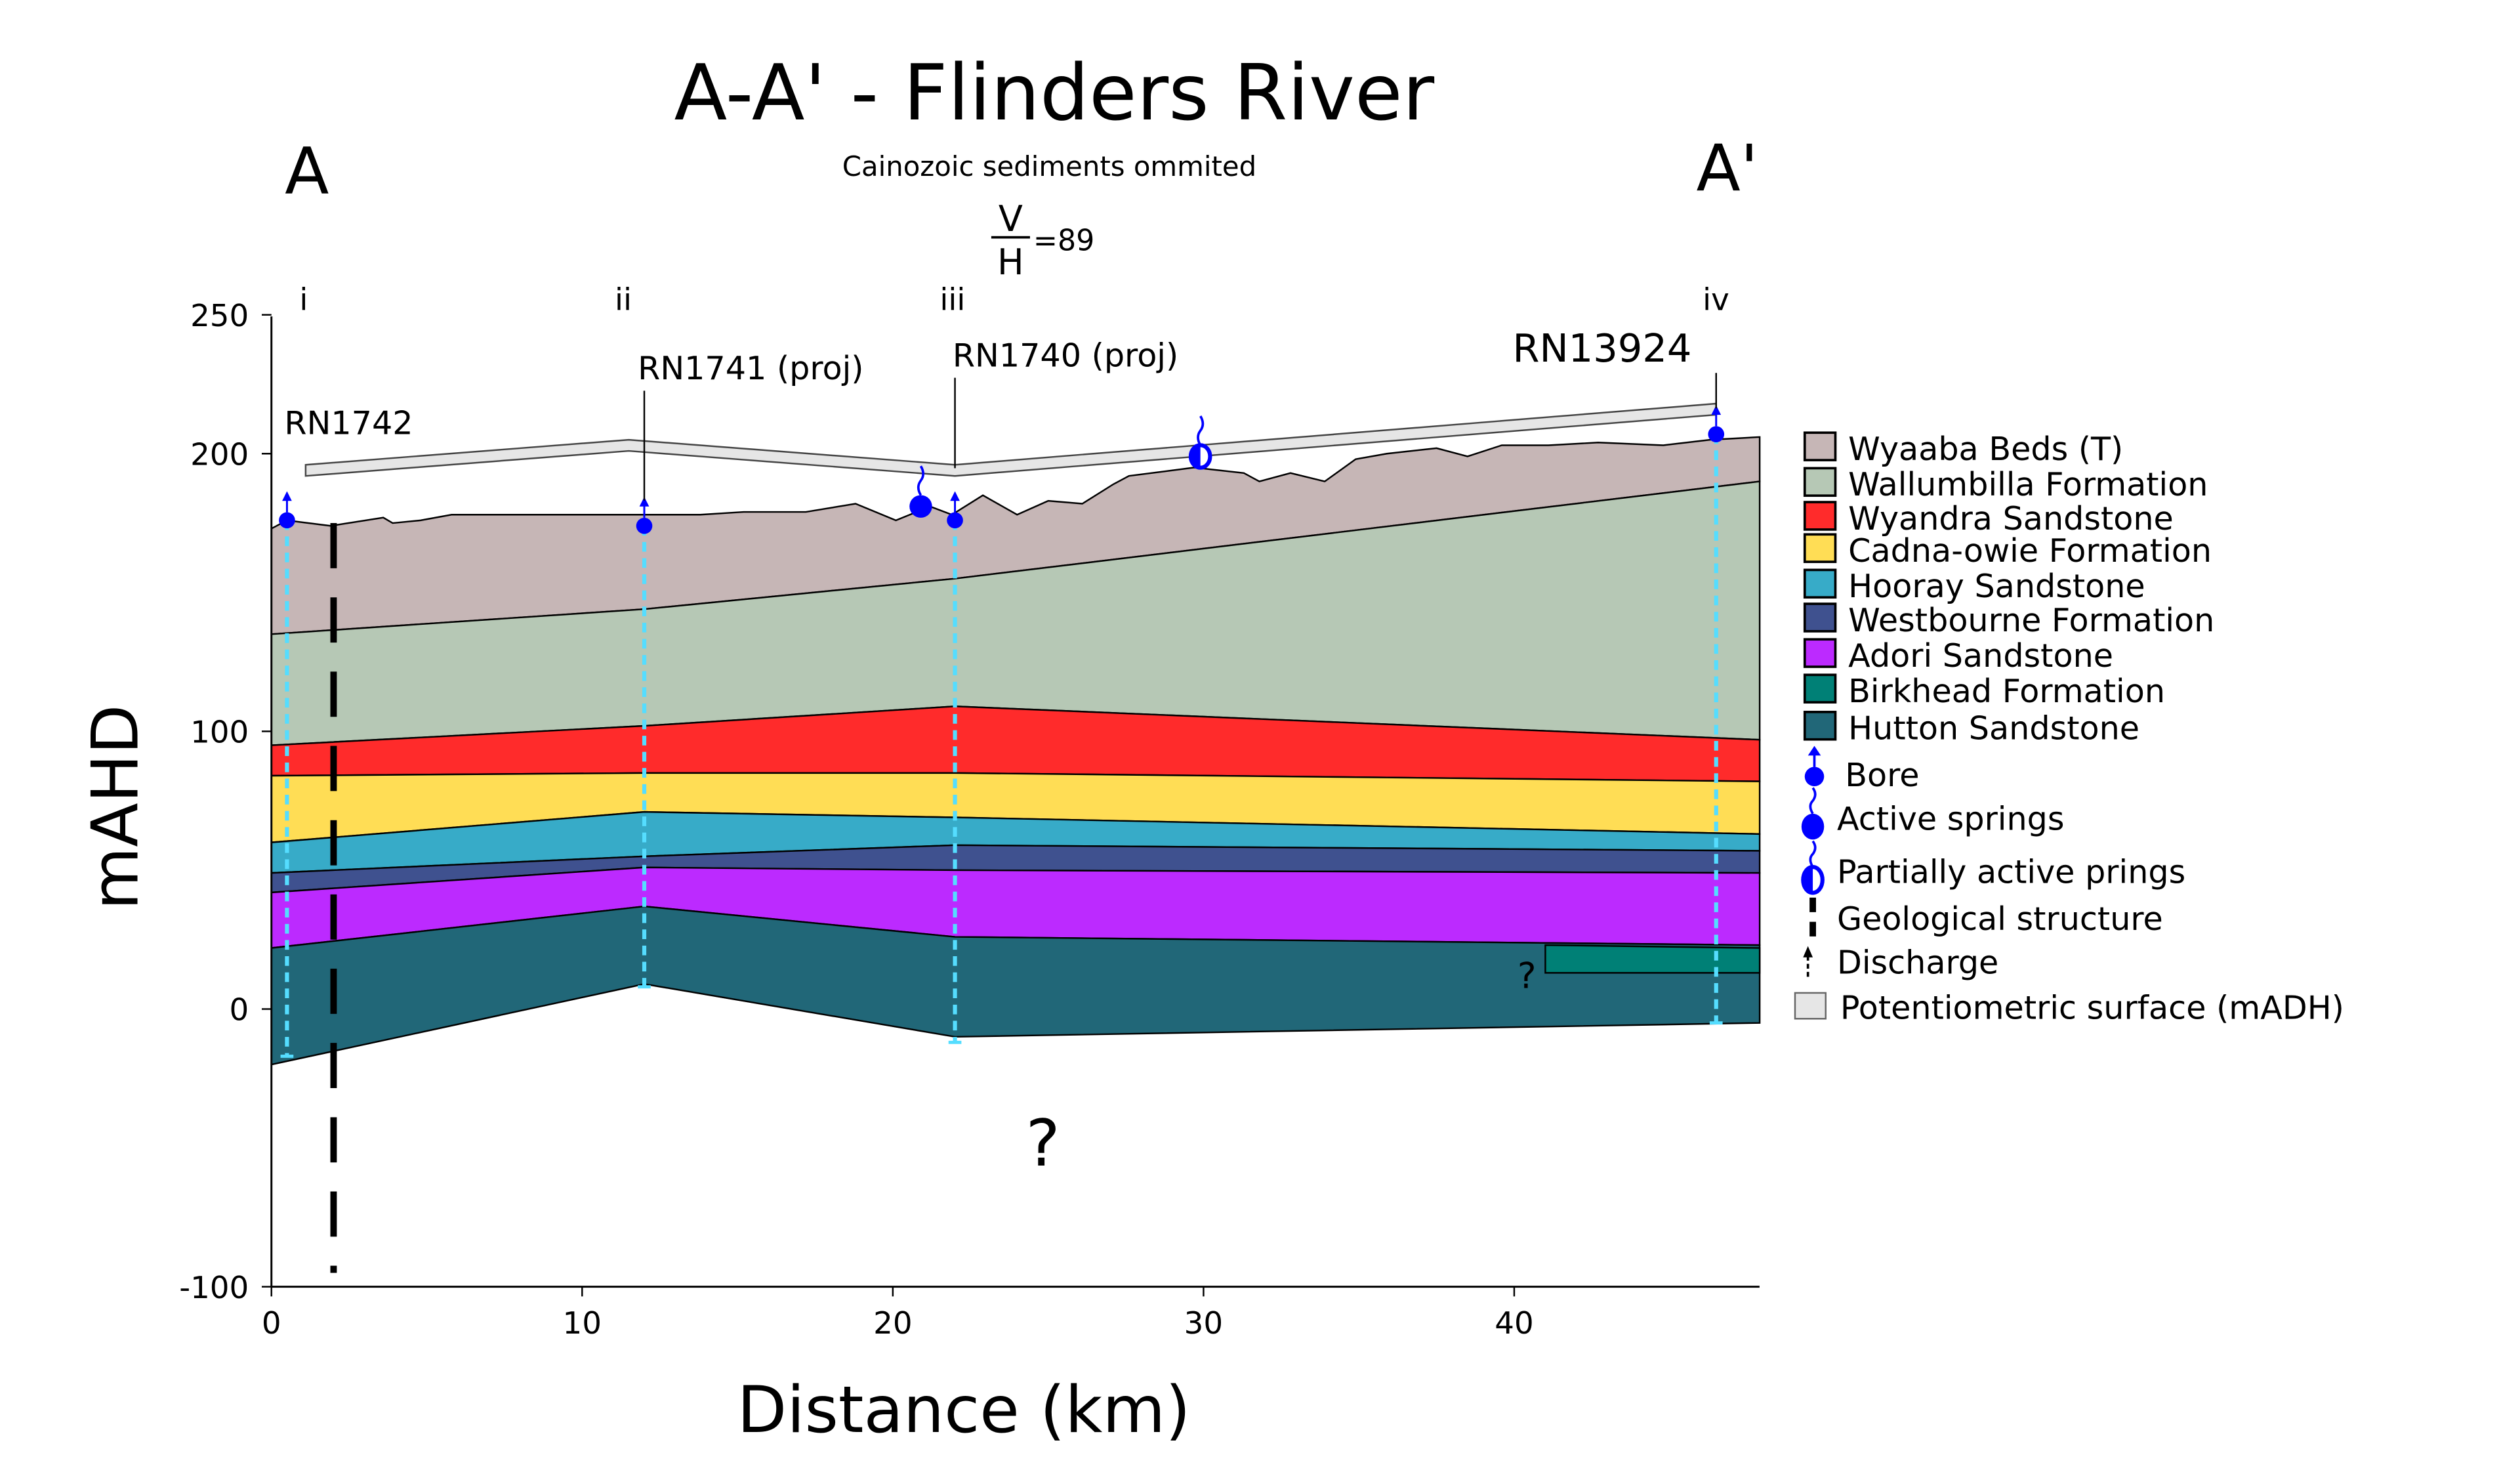 The image size is (2520, 1474). What do you see at coordinates (1010, 262) in the screenshot?
I see `ratio-denominator: H` at bounding box center [1010, 262].